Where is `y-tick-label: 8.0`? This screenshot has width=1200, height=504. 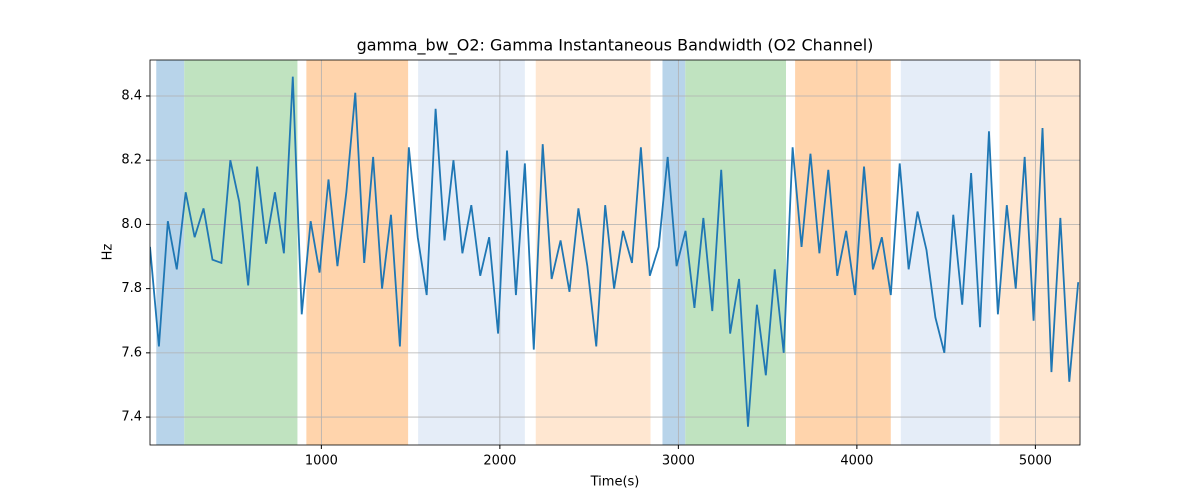 y-tick-label: 8.0 is located at coordinates (131, 224).